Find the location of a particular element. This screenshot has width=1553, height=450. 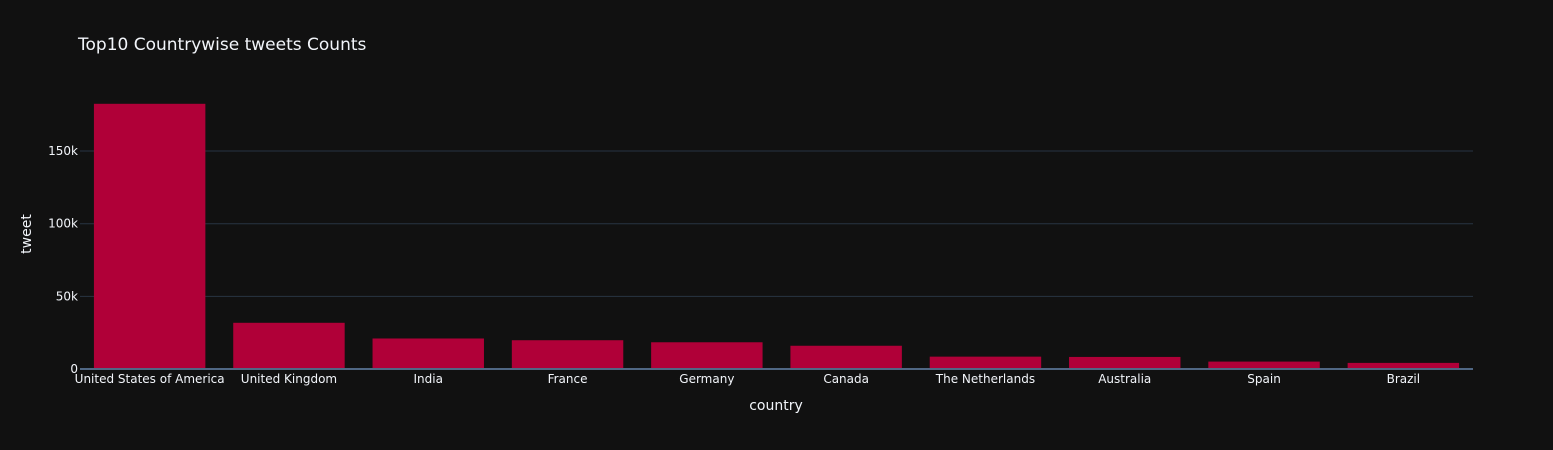

y-tick-label: 50k is located at coordinates (67, 296).